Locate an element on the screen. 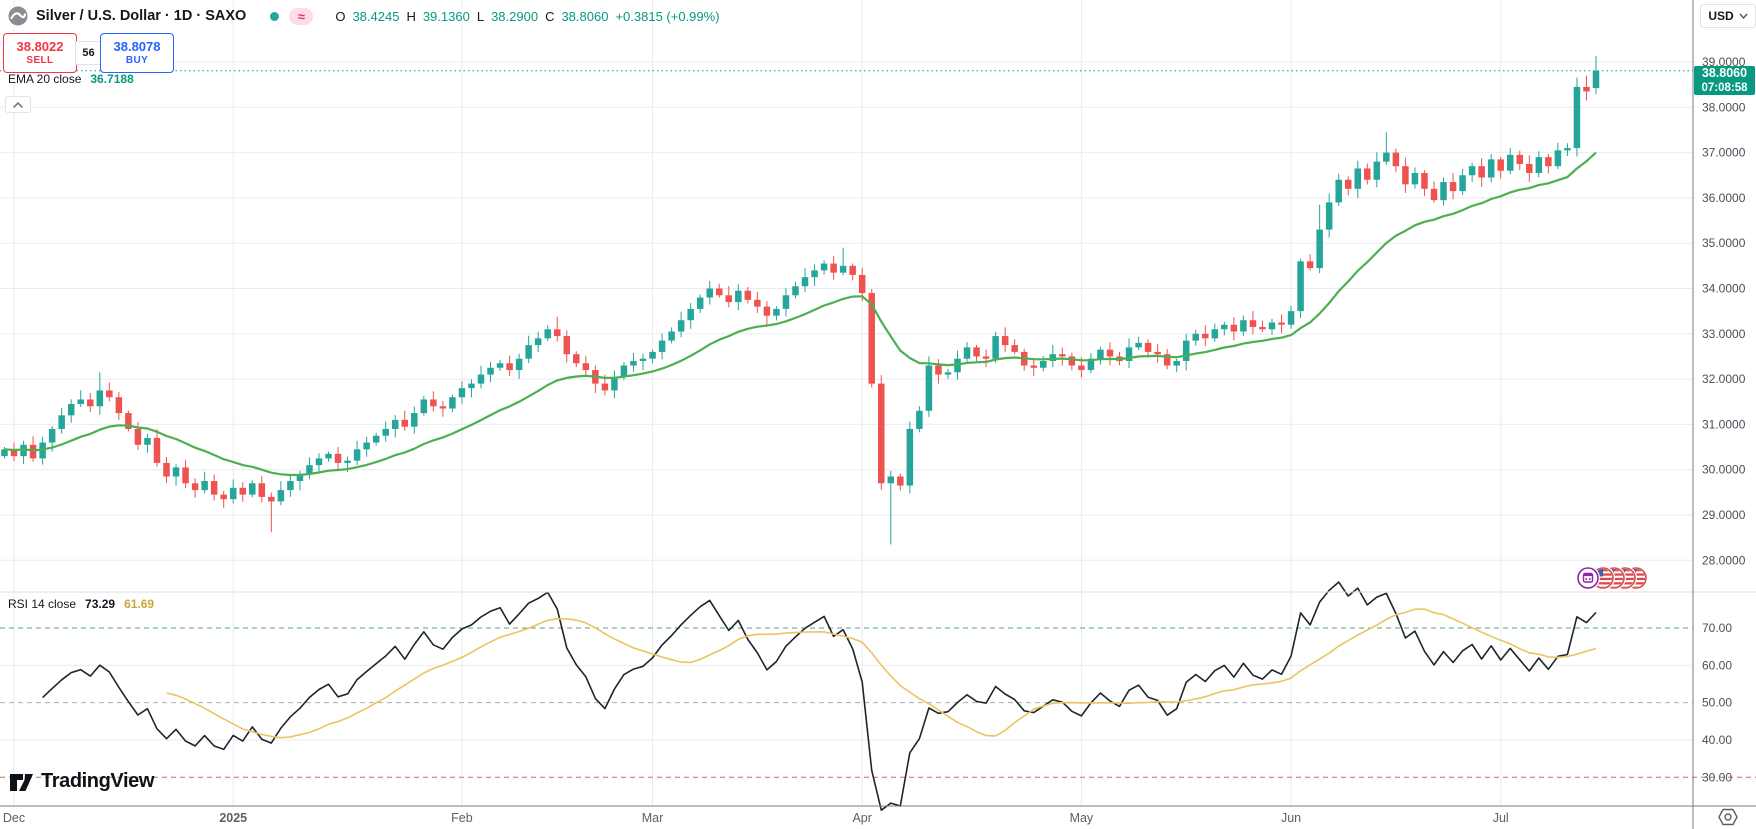 The width and height of the screenshot is (1756, 829). pane-collapse-button is located at coordinates (18, 104).